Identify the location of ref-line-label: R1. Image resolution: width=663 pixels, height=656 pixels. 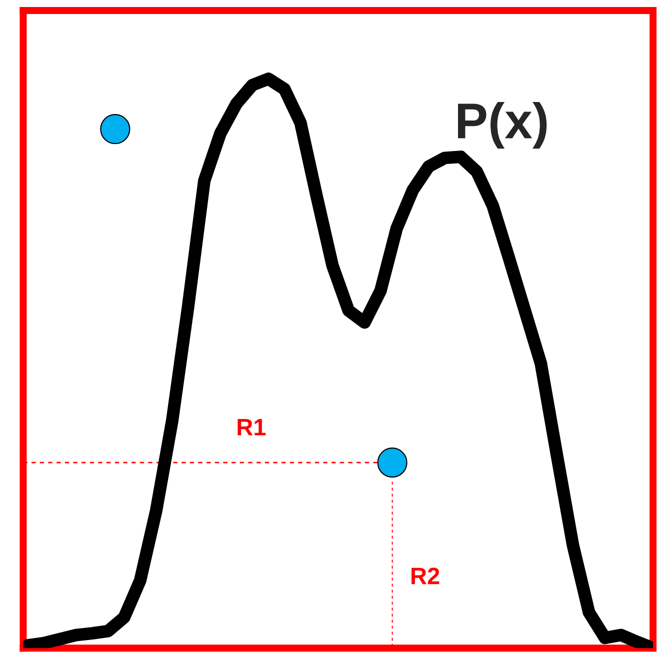
(252, 427).